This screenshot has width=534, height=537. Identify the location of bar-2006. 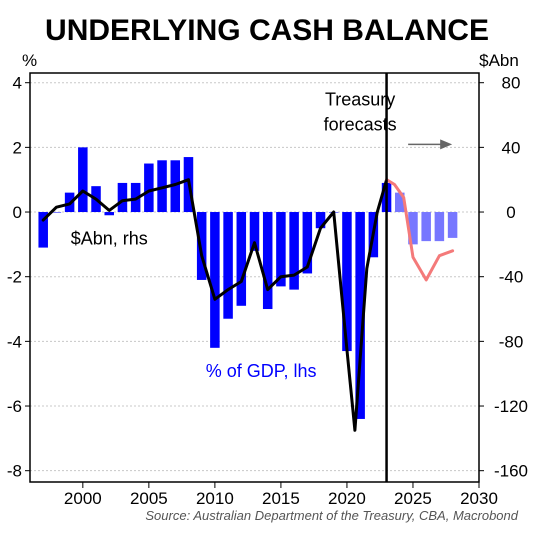
(162, 186).